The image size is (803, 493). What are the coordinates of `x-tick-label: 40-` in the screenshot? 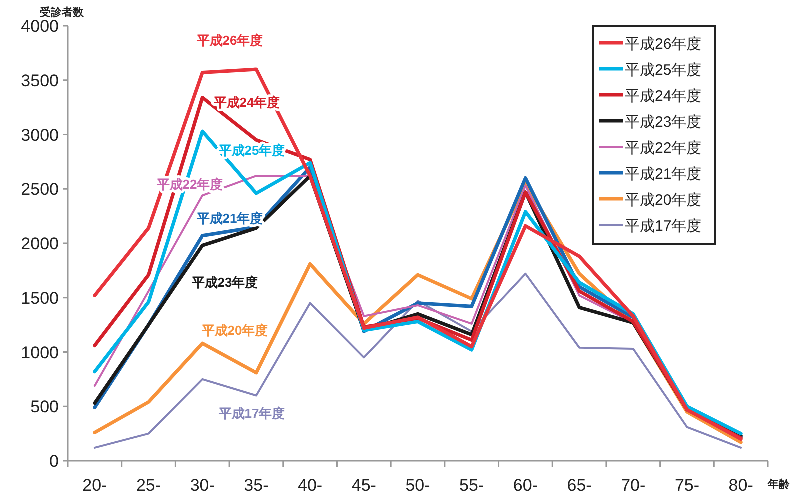 It's located at (310, 484).